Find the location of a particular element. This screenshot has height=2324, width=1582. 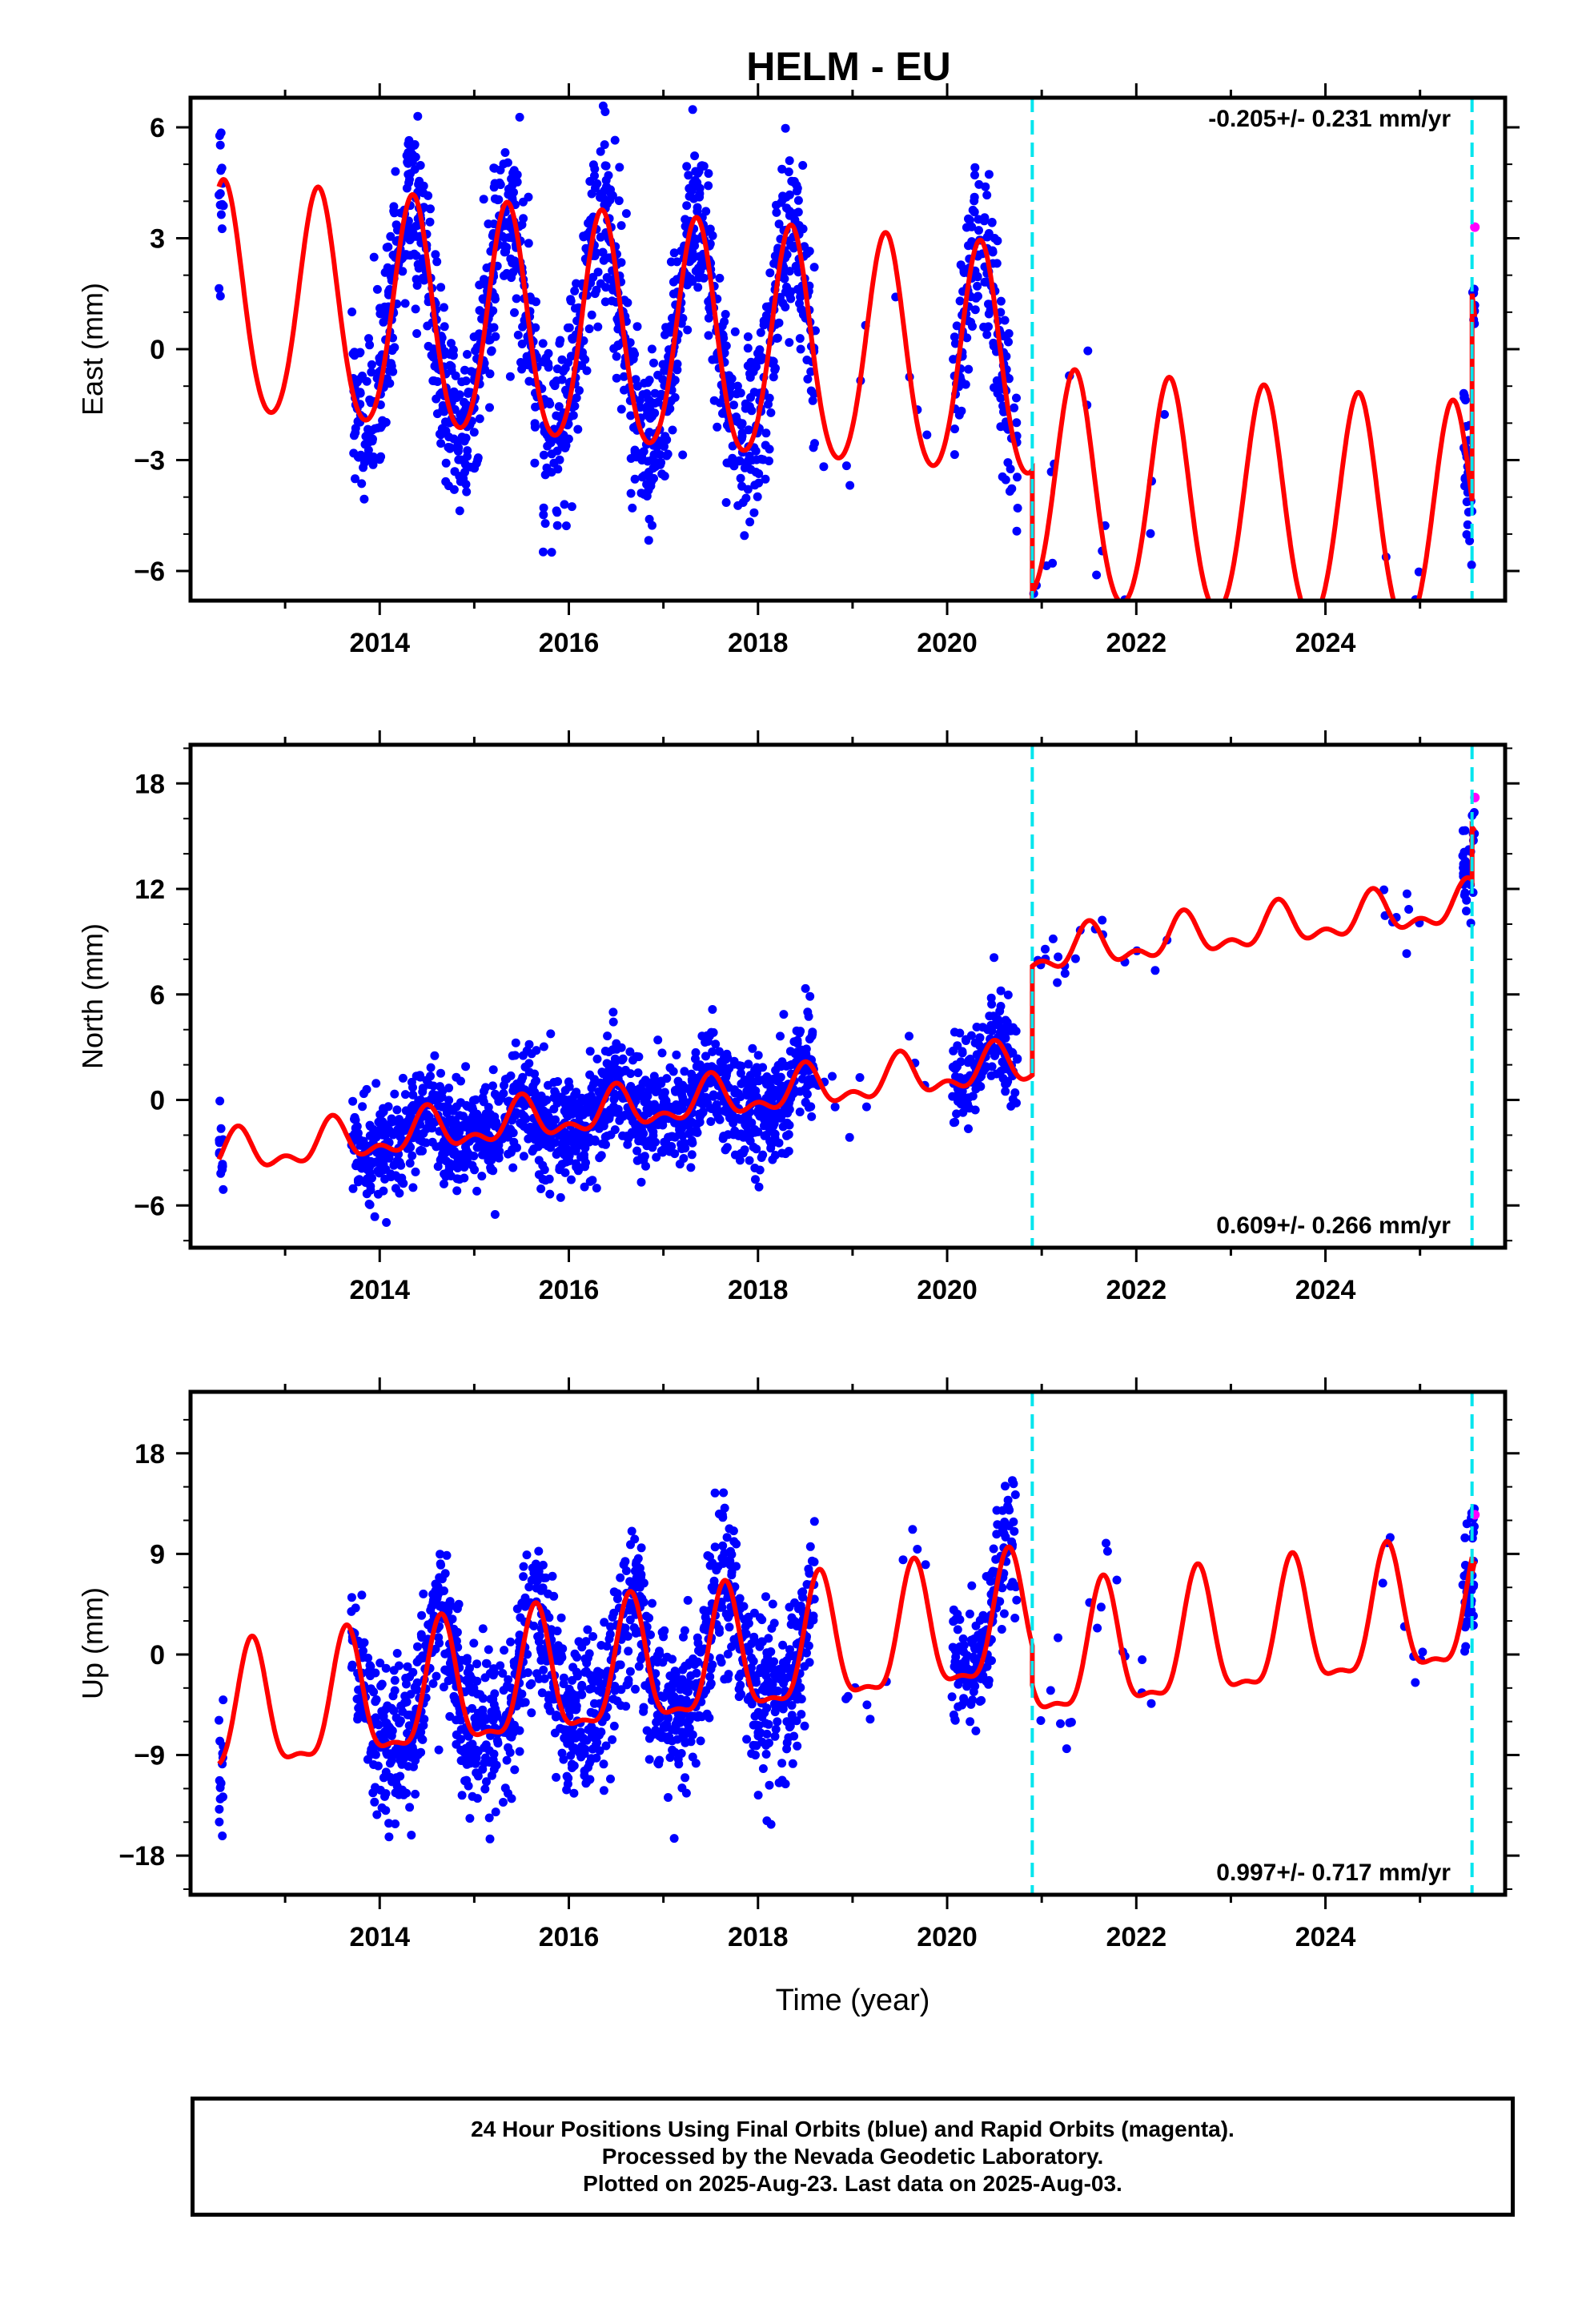

x-tick-label: 2022 is located at coordinates (1136, 643).